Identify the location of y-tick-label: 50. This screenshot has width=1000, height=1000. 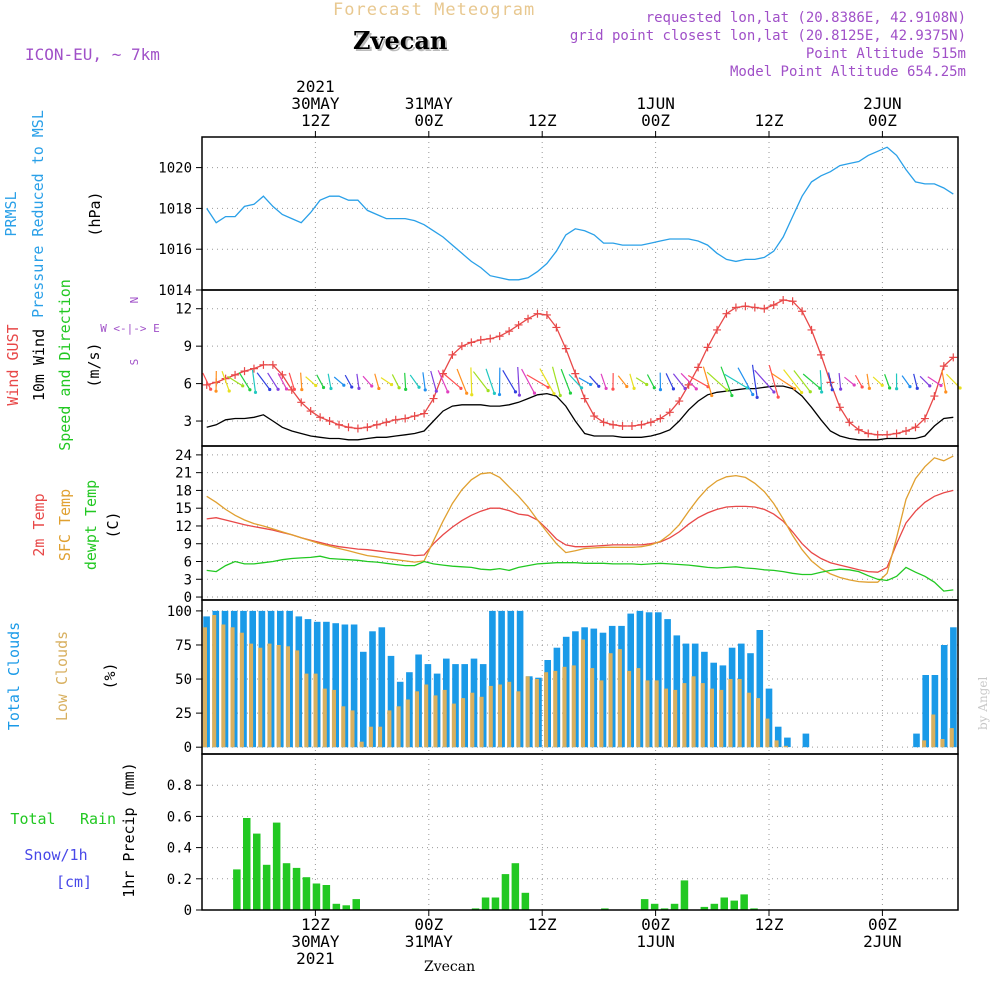
(183, 680).